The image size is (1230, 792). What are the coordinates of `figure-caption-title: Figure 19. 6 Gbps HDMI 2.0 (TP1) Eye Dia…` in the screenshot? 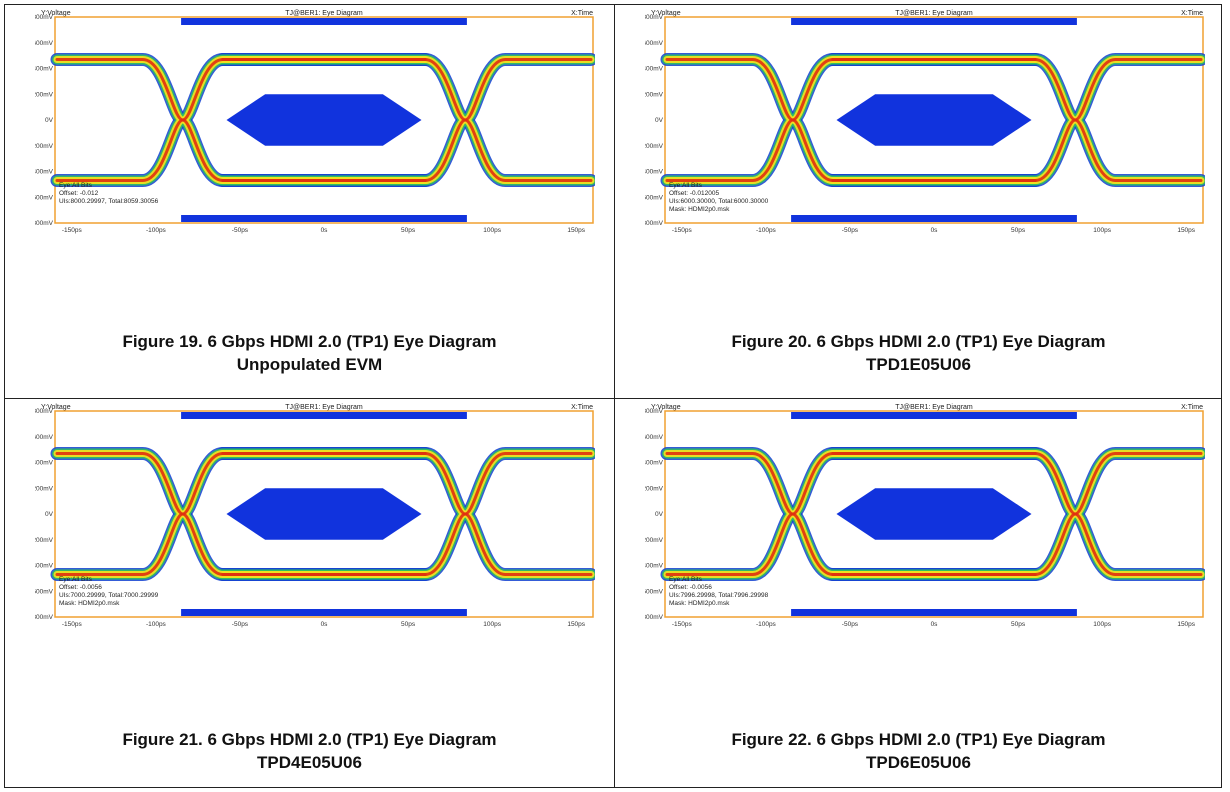 It's located at (309, 341).